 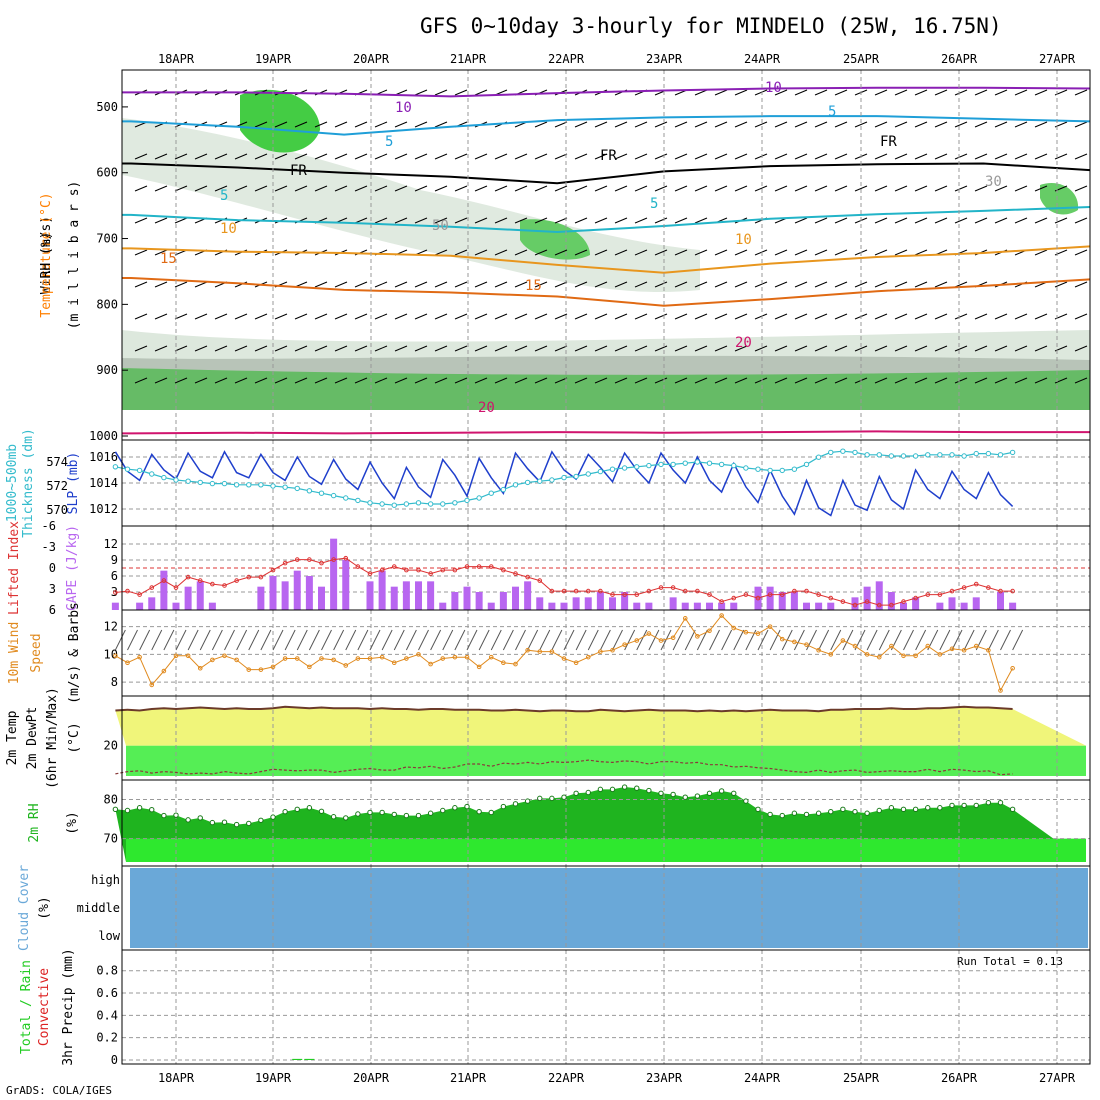 I want to click on lifted-index-line, so click(x=564, y=581).